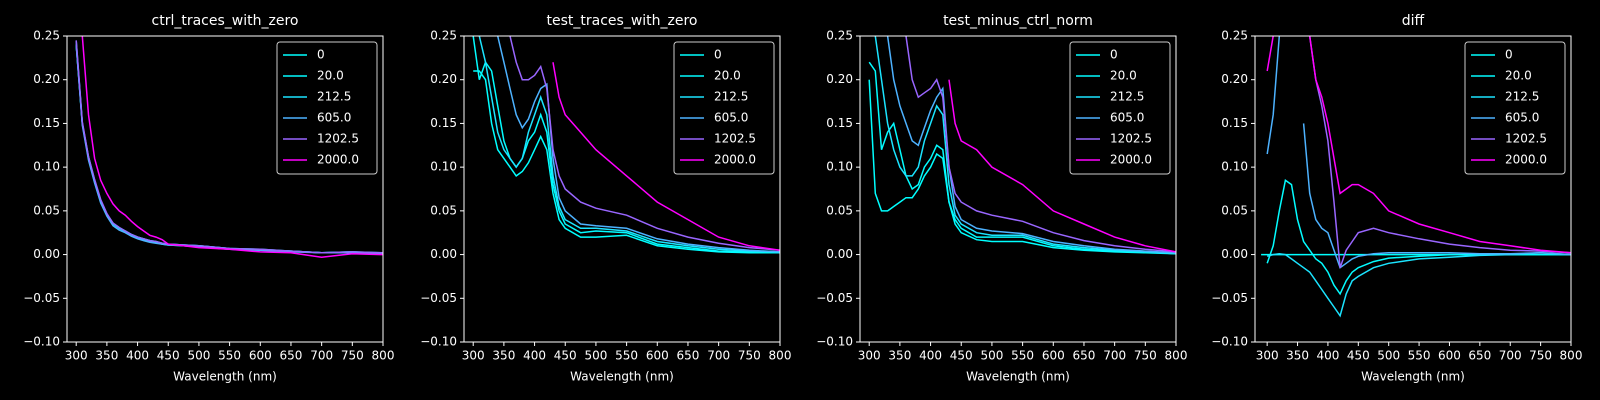  Describe the element at coordinates (225, 21) in the screenshot. I see `subplot-title: ctrl_traces_with_zero` at that location.